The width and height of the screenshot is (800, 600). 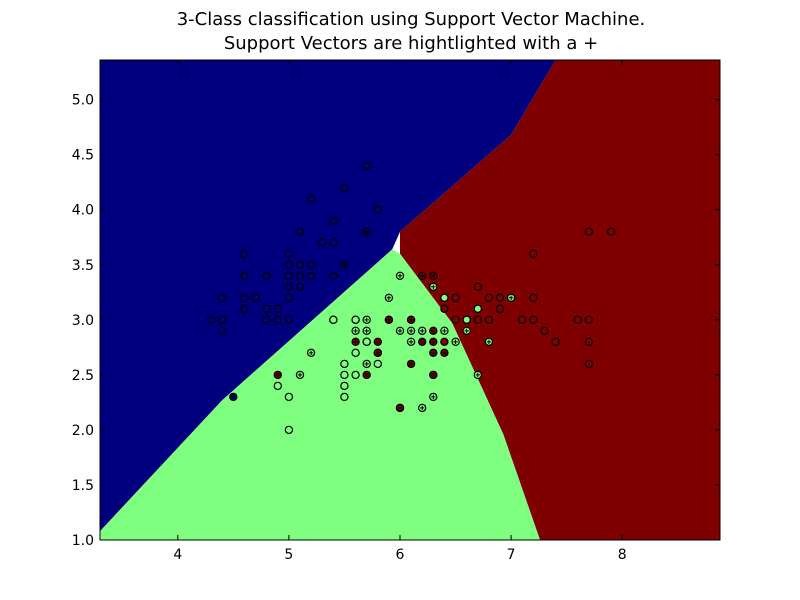 What do you see at coordinates (83, 101) in the screenshot?
I see `y-tick-label: 5.0` at bounding box center [83, 101].